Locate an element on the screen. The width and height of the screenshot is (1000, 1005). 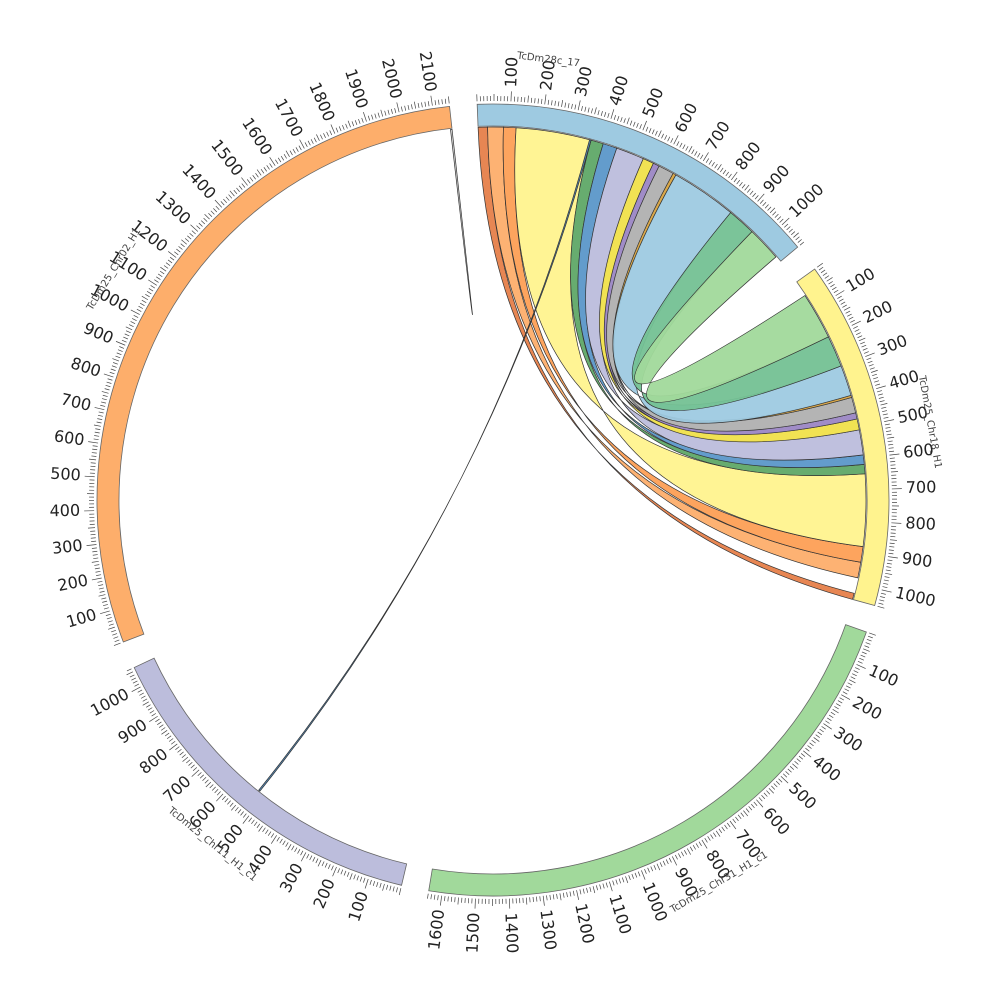
tick-label: 1800 is located at coordinates (322, 101).